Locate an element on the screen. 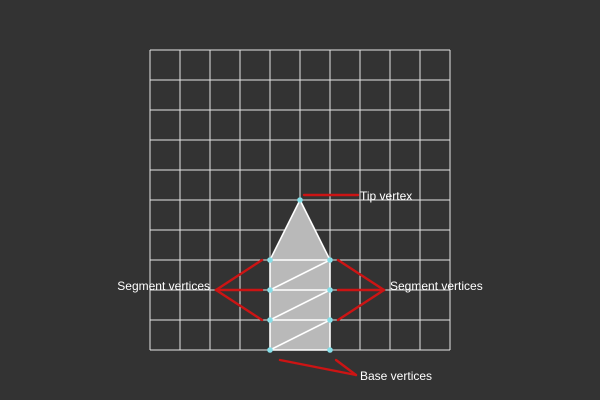  vertex-s1l is located at coordinates (270, 260).